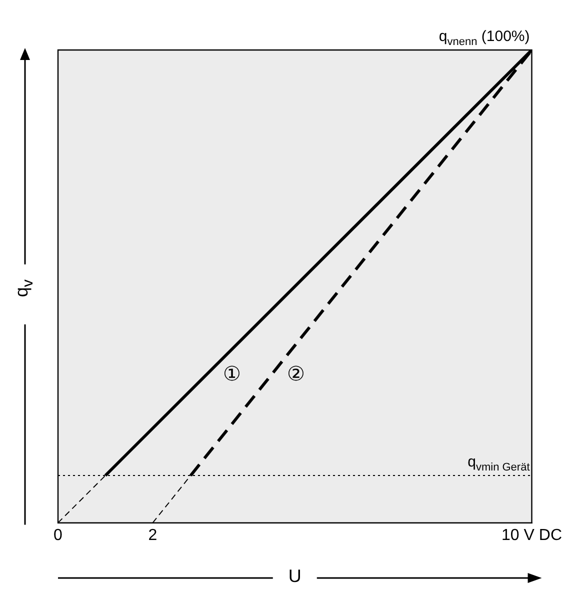 This screenshot has width=573, height=598. I want to click on x-tick-label: 10 V DC, so click(532, 535).